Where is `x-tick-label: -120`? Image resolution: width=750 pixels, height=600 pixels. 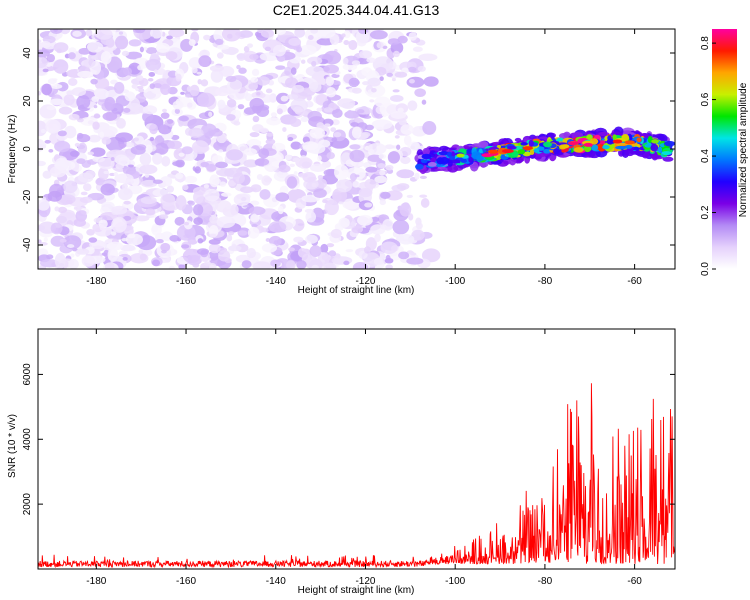 x-tick-label: -120 is located at coordinates (365, 581).